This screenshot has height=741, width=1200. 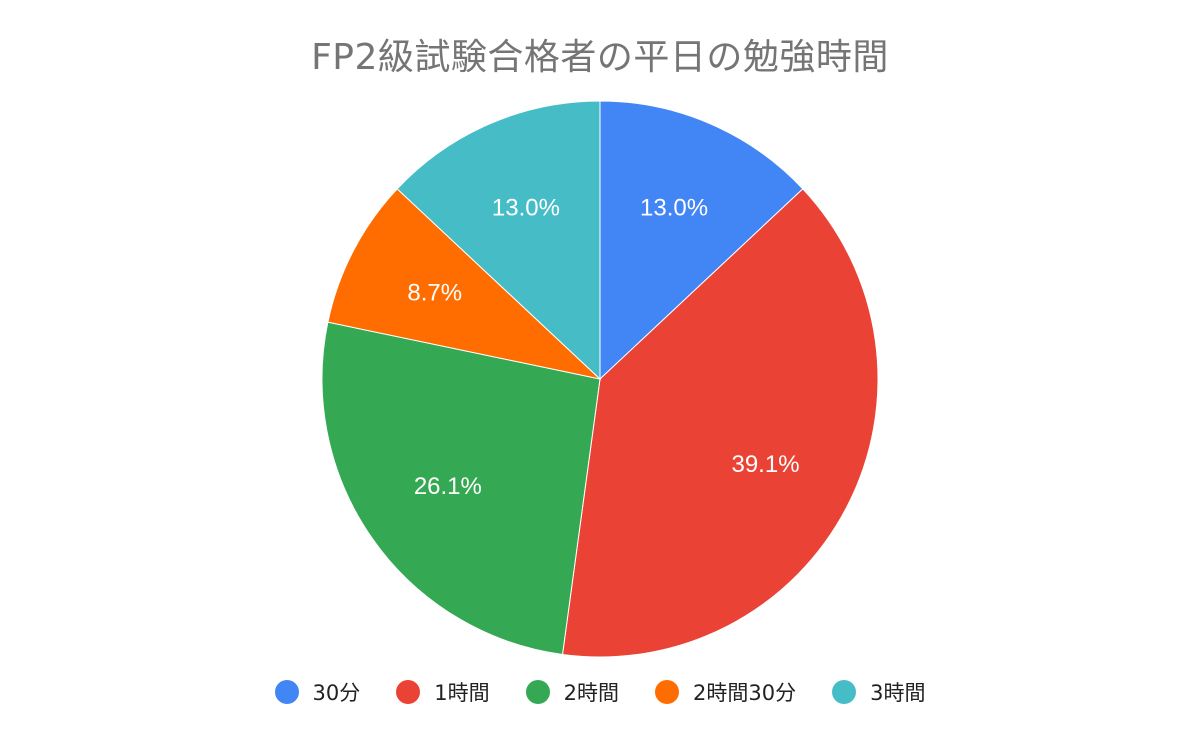 I want to click on legend: 30分 1時間 2時間 2時間30分 3時間, so click(x=600, y=692).